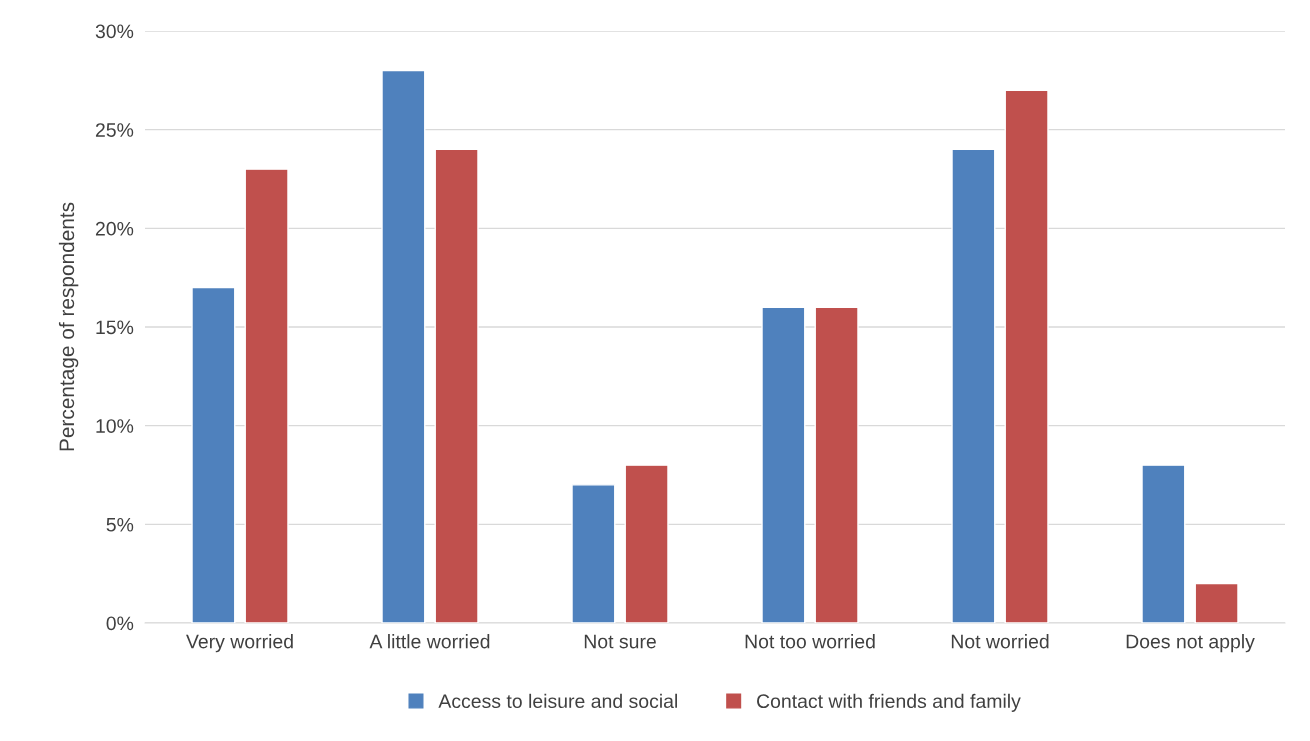 Image resolution: width=1310 pixels, height=741 pixels. I want to click on x-tick-label: Not worried, so click(1000, 641).